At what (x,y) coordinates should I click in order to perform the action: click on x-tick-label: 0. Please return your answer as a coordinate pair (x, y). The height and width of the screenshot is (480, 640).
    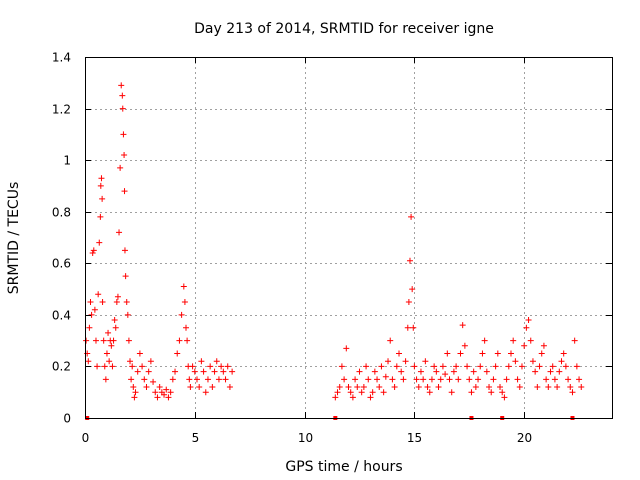
    Looking at the image, I should click on (86, 438).